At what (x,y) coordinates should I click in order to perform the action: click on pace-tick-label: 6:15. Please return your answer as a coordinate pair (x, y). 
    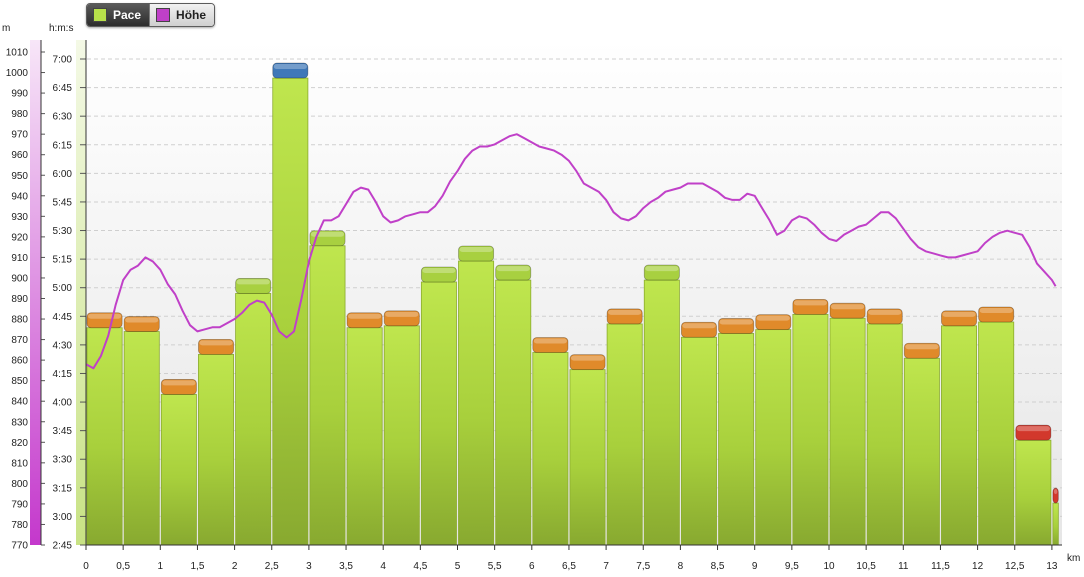
    Looking at the image, I should click on (63, 145).